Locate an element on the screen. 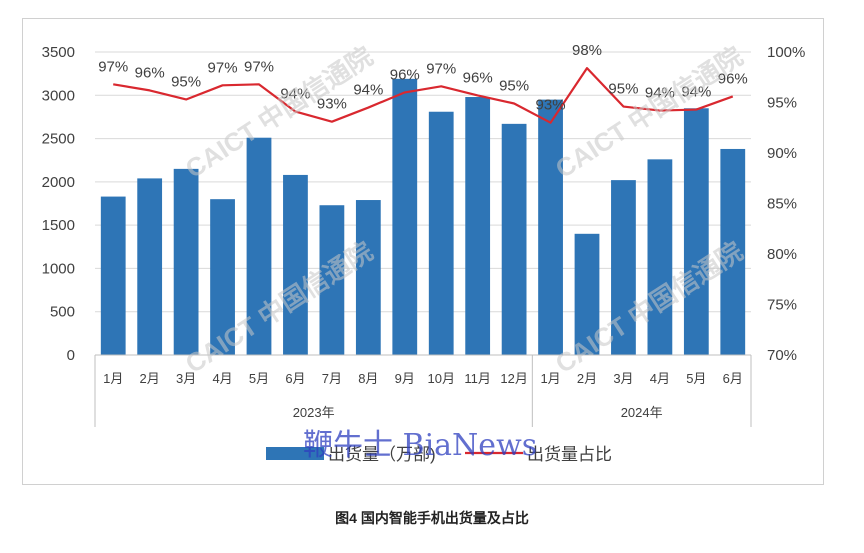 The image size is (864, 553). right-tick-label: 100% is located at coordinates (786, 52).